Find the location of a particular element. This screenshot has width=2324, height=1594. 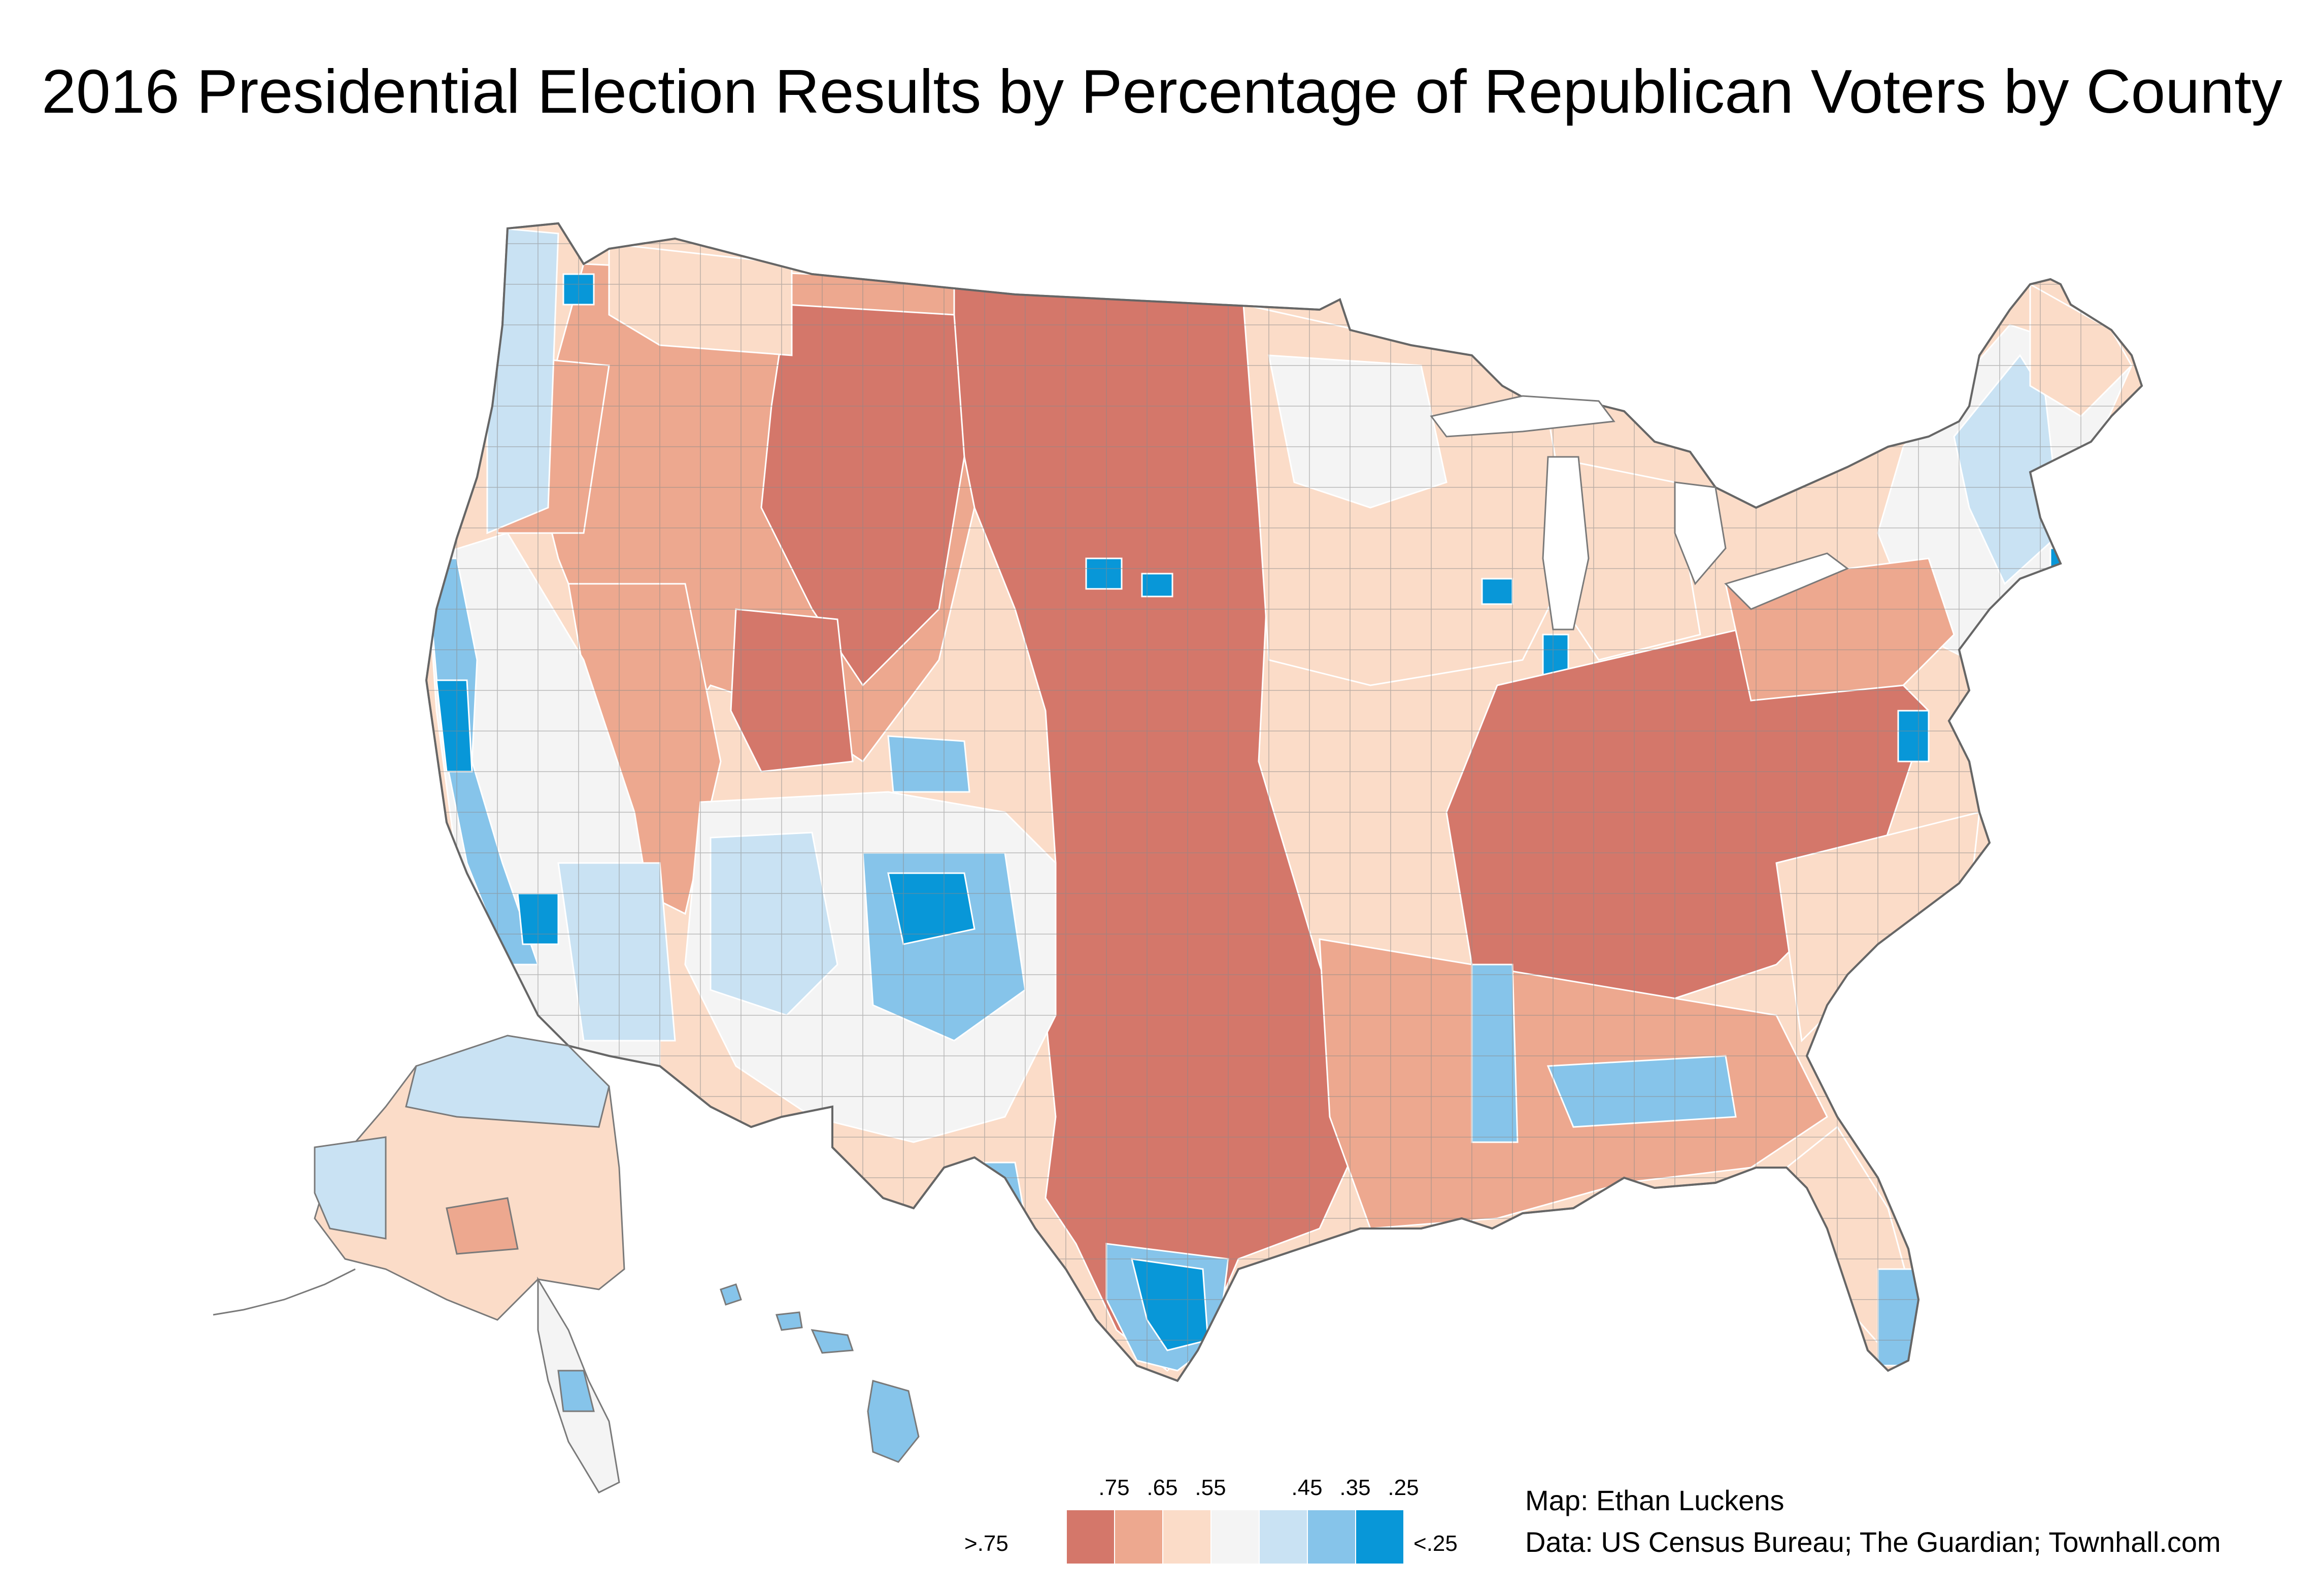

legend: .75 .65 .55 .45 .35 .25 >.75 <.25 is located at coordinates (1206, 1525).